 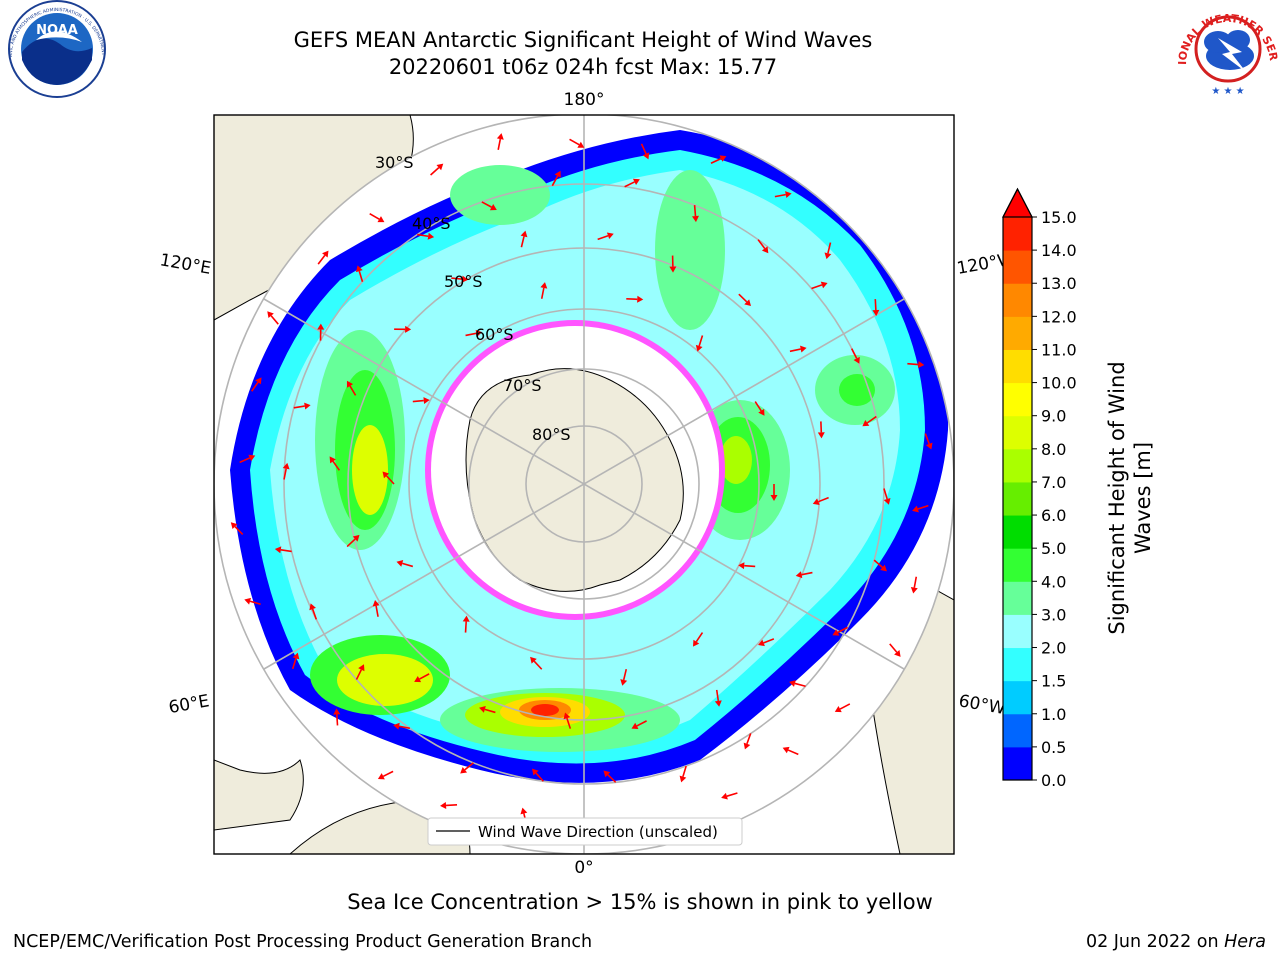 I want to click on lat-label: 70°S, so click(x=522, y=385).